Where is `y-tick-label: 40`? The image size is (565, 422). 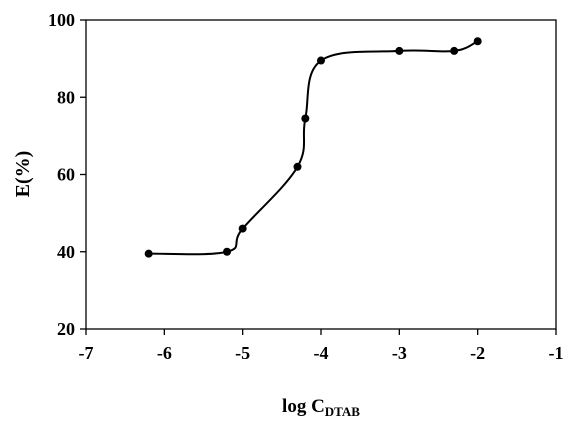
y-tick-label: 40 is located at coordinates (66, 252).